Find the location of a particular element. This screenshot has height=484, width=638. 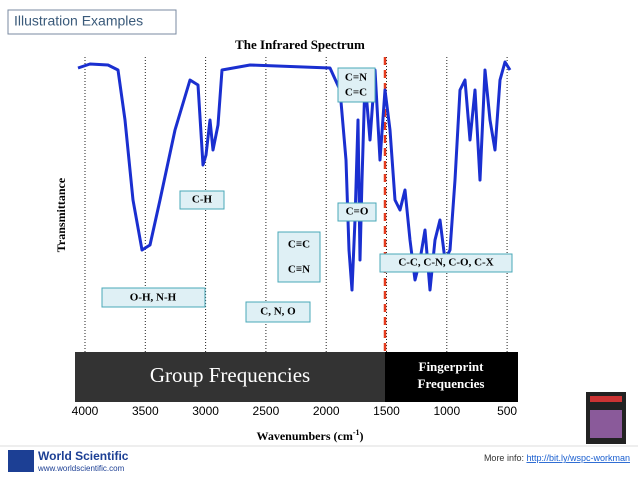

x-tick-label: 1000 is located at coordinates (446, 411).